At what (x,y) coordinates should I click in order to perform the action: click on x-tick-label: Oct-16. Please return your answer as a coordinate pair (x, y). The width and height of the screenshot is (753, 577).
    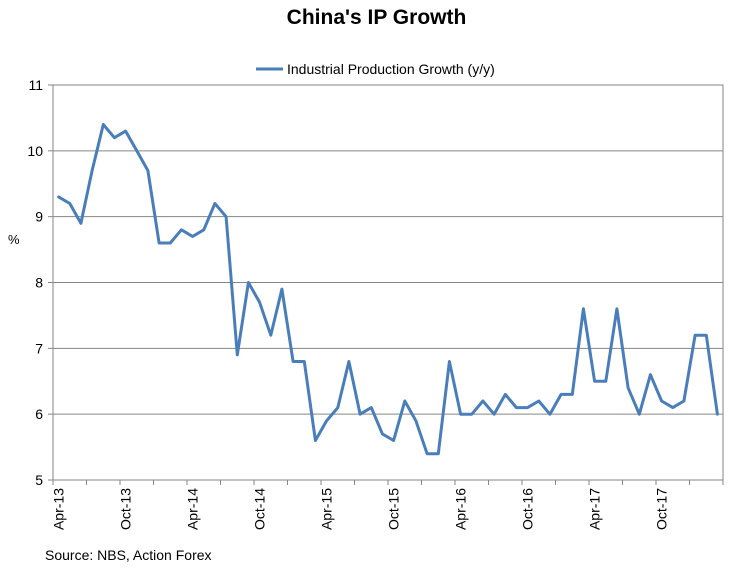
    Looking at the image, I should click on (528, 509).